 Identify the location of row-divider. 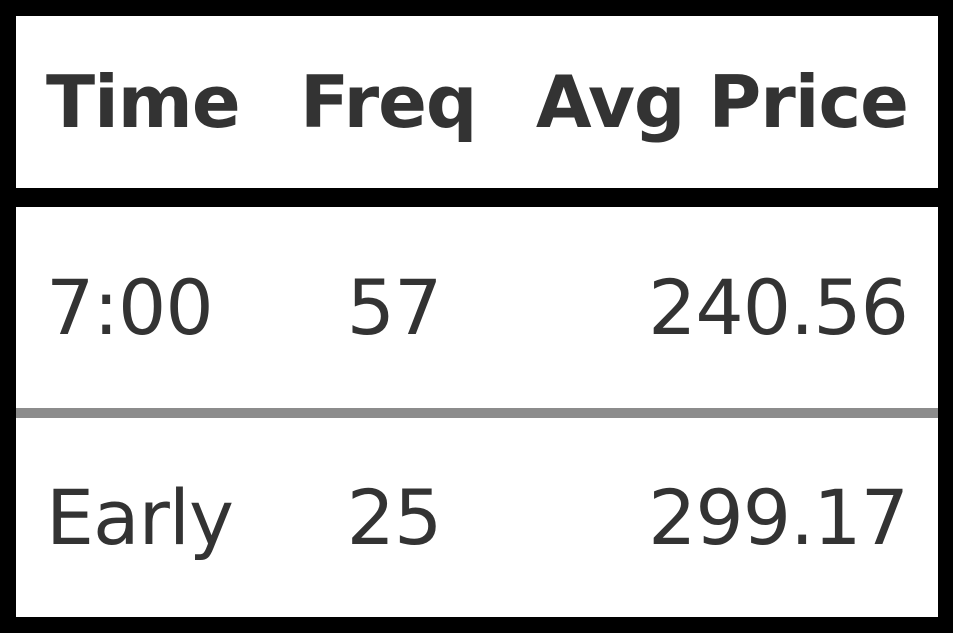
(477, 413).